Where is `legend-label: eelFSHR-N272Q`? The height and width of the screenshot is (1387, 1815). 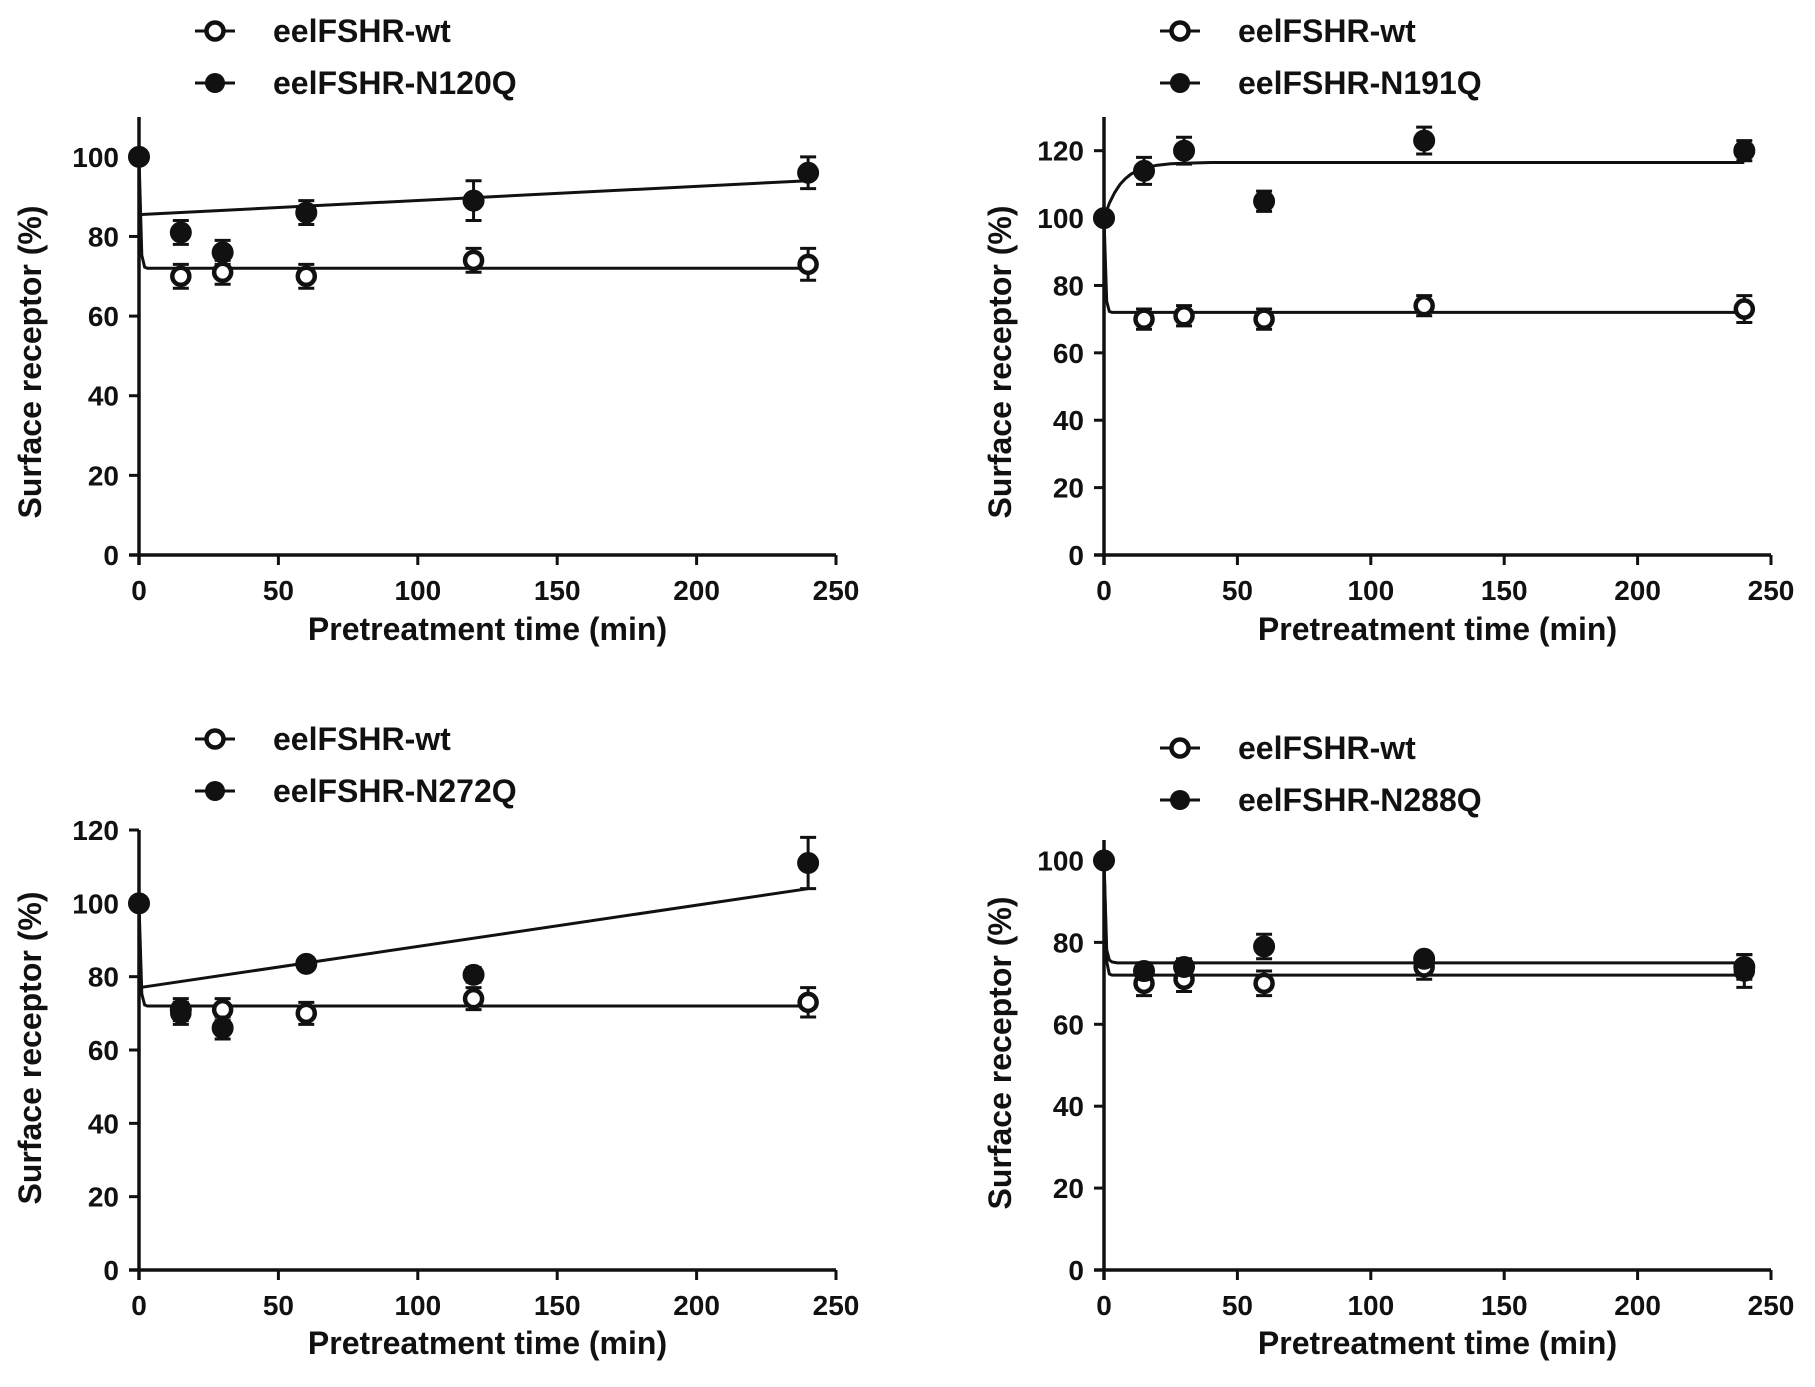
legend-label: eelFSHR-N272Q is located at coordinates (395, 791).